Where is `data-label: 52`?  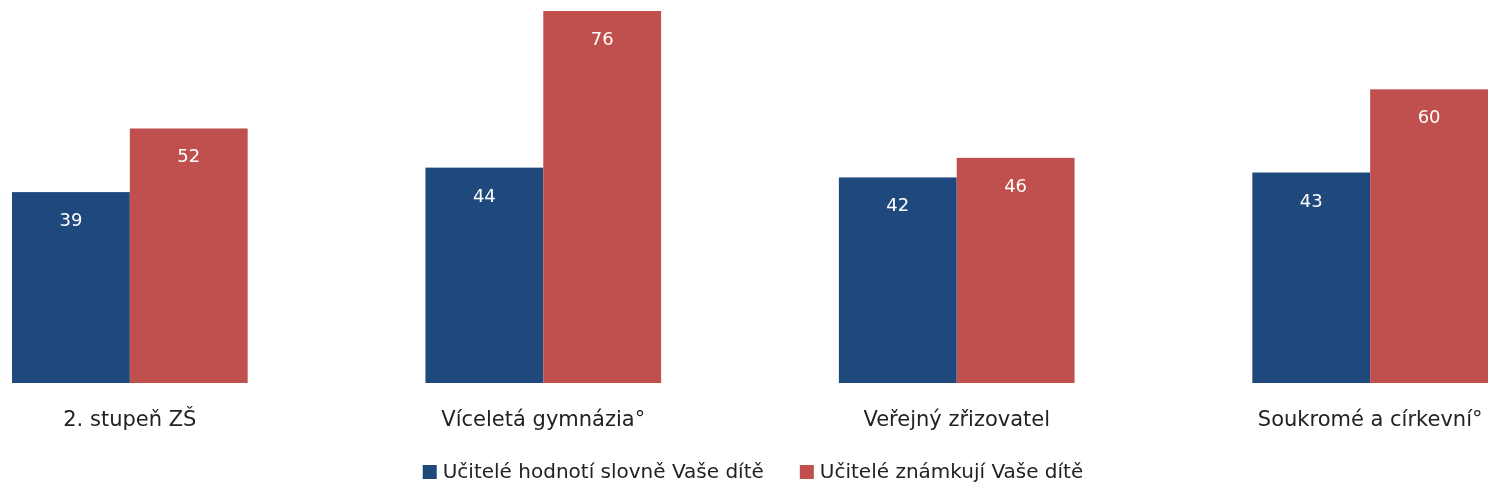
data-label: 52 is located at coordinates (189, 156).